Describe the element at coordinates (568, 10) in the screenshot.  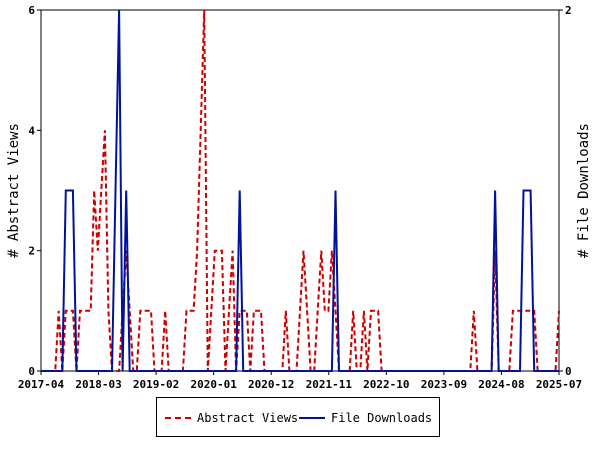
I see `y-right-tick-label: 2` at that location.